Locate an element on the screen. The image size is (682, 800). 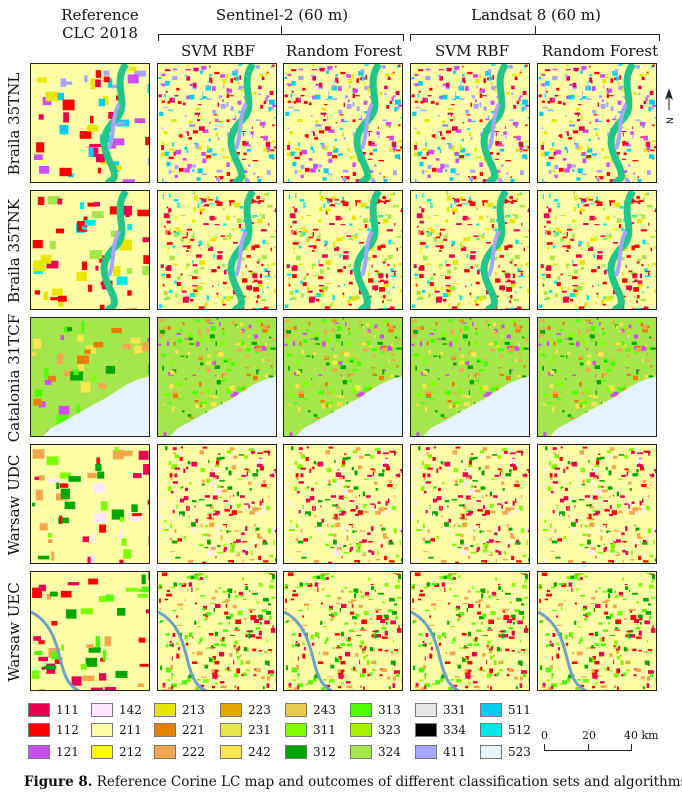
legend-code: 142 is located at coordinates (130, 710).